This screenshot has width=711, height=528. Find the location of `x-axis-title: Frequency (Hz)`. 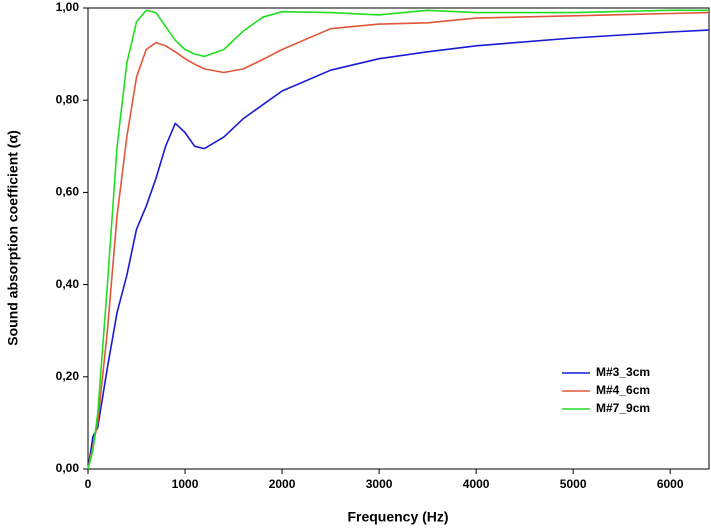

x-axis-title: Frequency (Hz) is located at coordinates (397, 517).